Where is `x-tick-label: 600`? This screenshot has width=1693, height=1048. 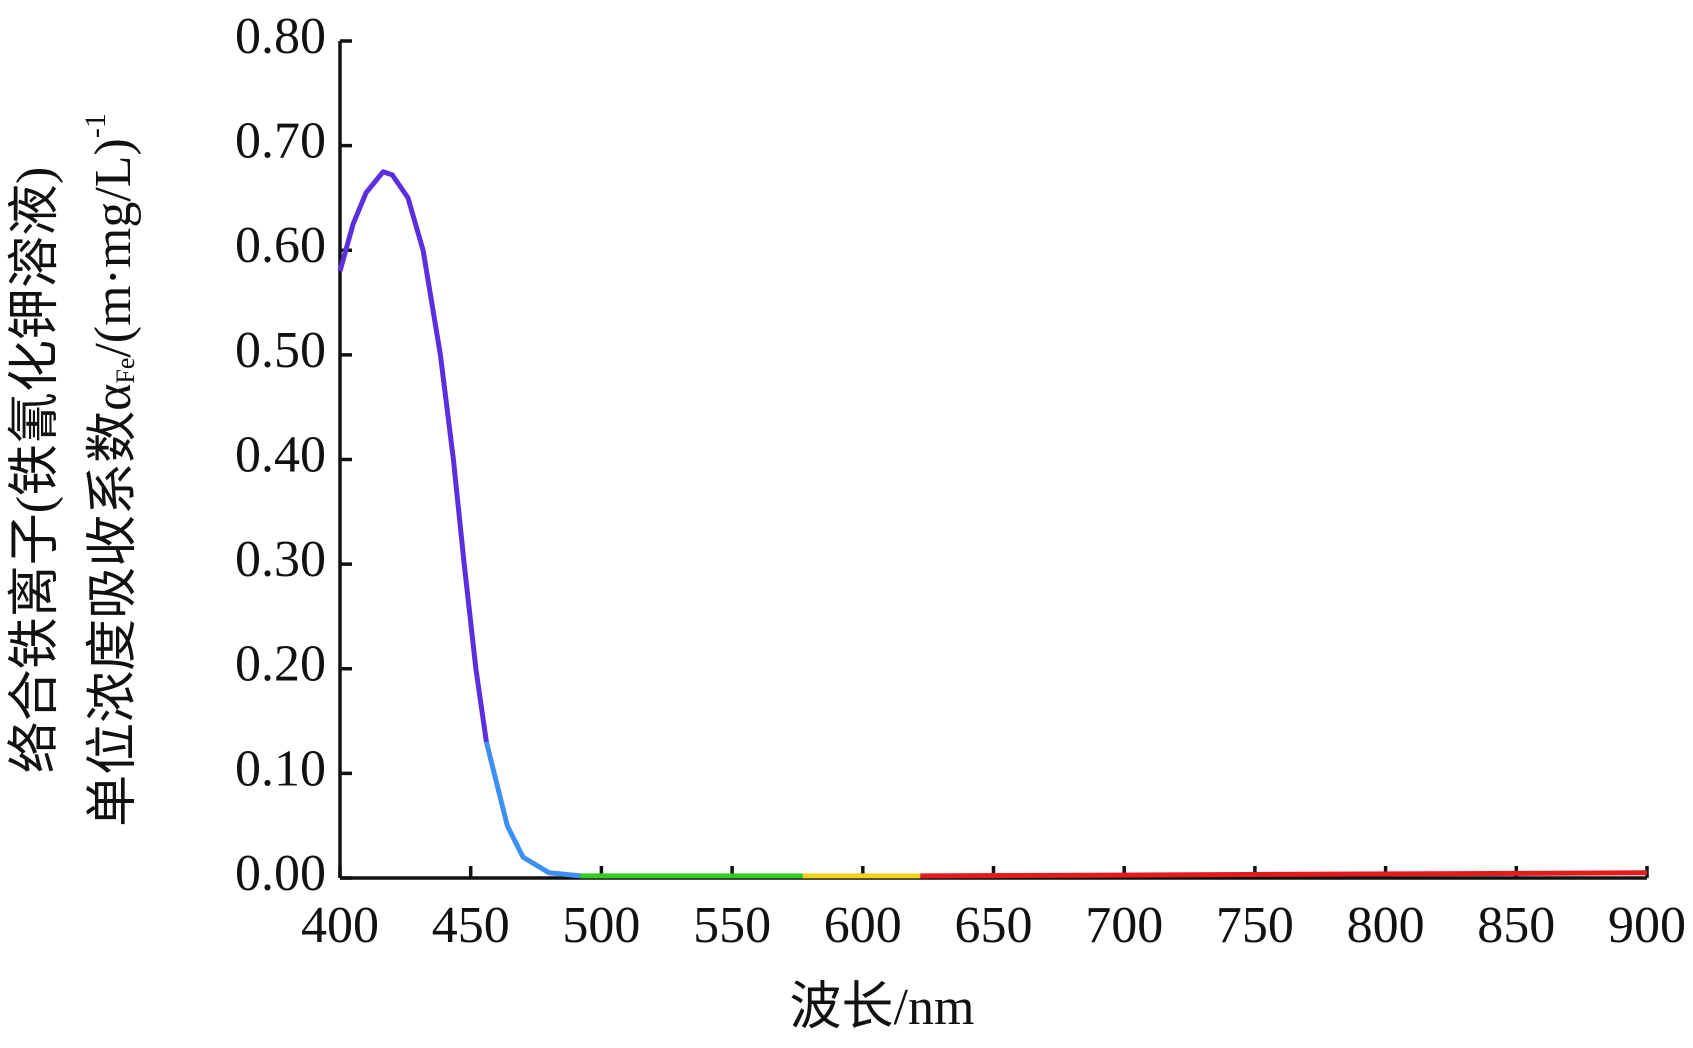
x-tick-label: 600 is located at coordinates (863, 925).